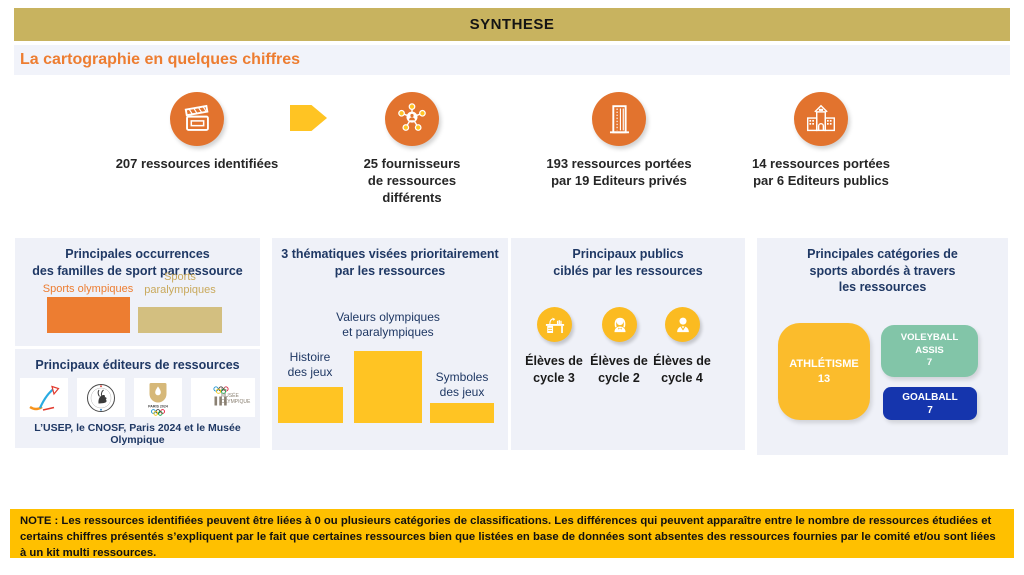 The width and height of the screenshot is (1024, 575). Describe the element at coordinates (160, 59) in the screenshot. I see `subtitle-text: La cartographie en quelques chiffres` at that location.